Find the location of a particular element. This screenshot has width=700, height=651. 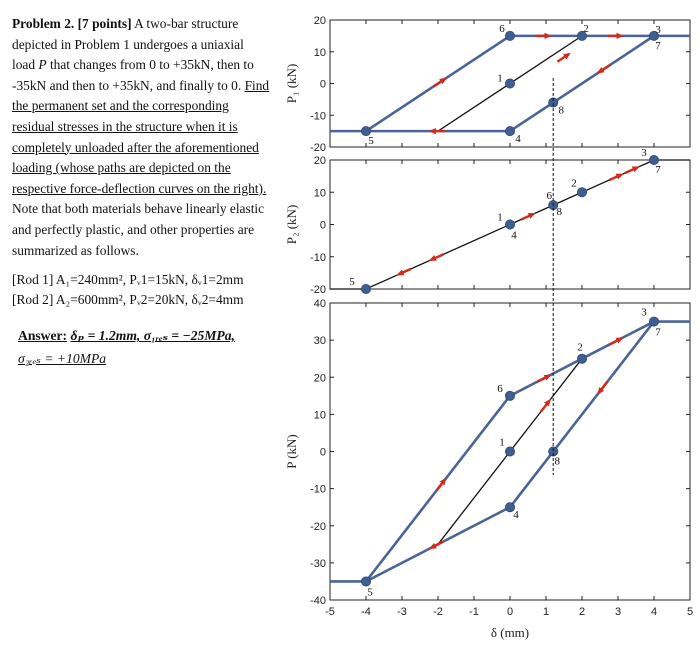

arrow-down-head is located at coordinates (432, 258).